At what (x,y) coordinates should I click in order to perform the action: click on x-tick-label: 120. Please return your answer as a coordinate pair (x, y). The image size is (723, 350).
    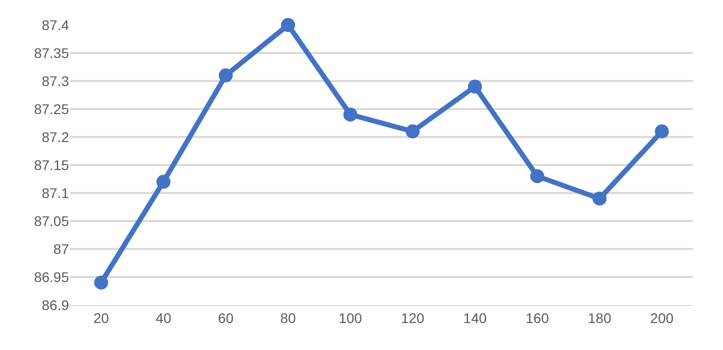
    Looking at the image, I should click on (412, 318).